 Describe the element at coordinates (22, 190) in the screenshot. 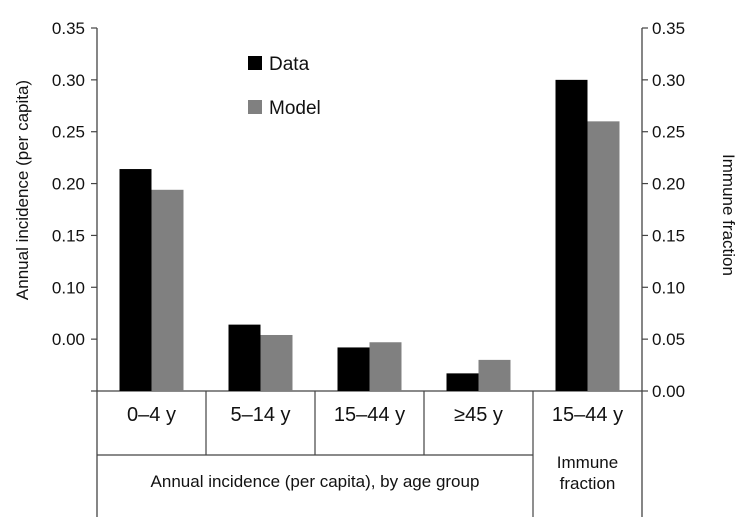

I see `left-axis-title: Annual incidence (per capita)` at that location.